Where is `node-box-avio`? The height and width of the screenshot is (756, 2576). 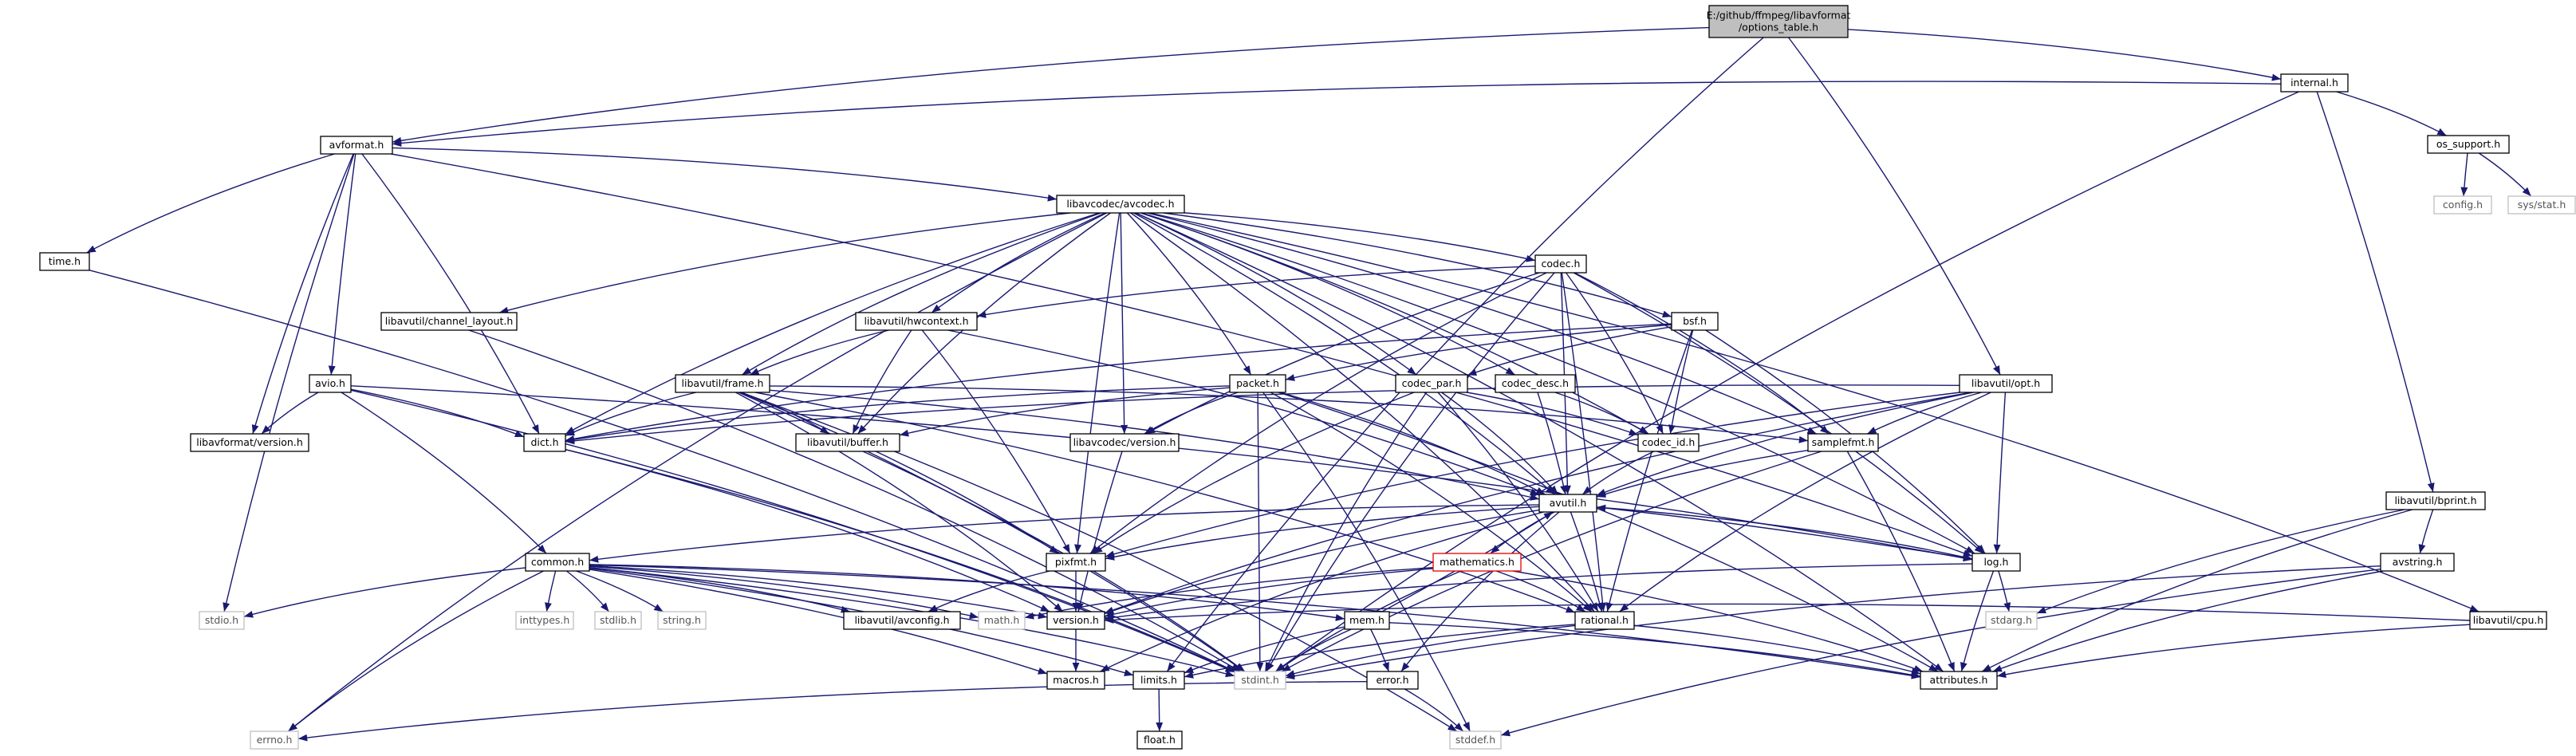 node-box-avio is located at coordinates (330, 383).